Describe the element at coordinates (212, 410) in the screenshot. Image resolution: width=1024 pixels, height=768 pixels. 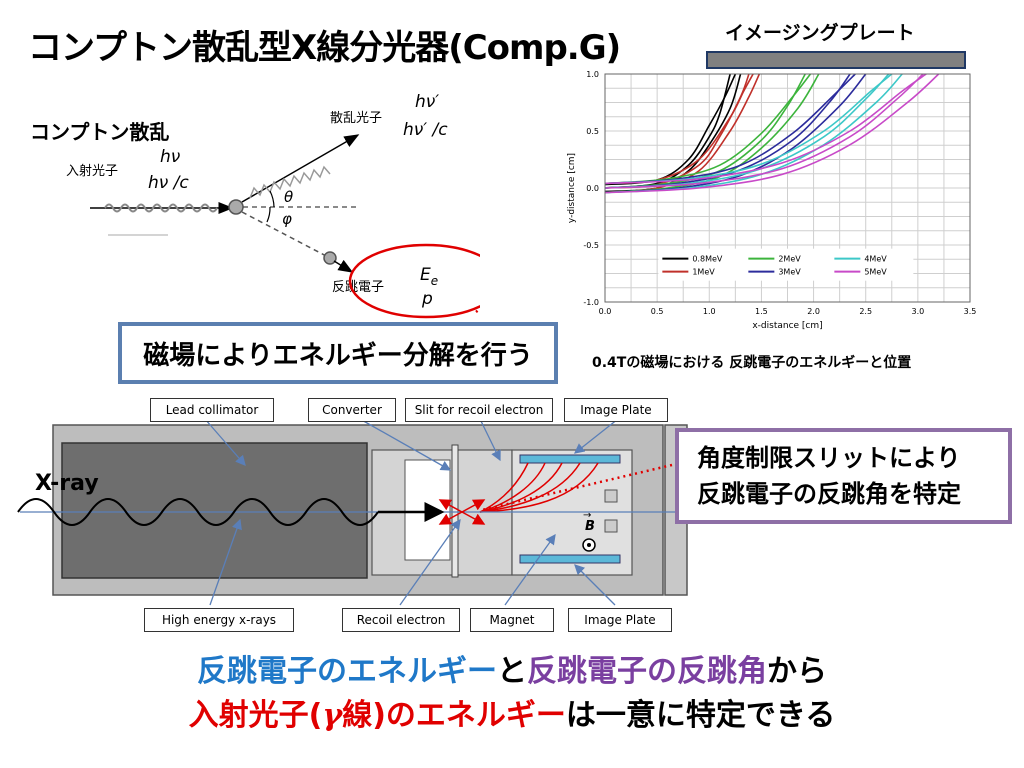
I see `callout-lead-collimator: Lead collimator` at that location.